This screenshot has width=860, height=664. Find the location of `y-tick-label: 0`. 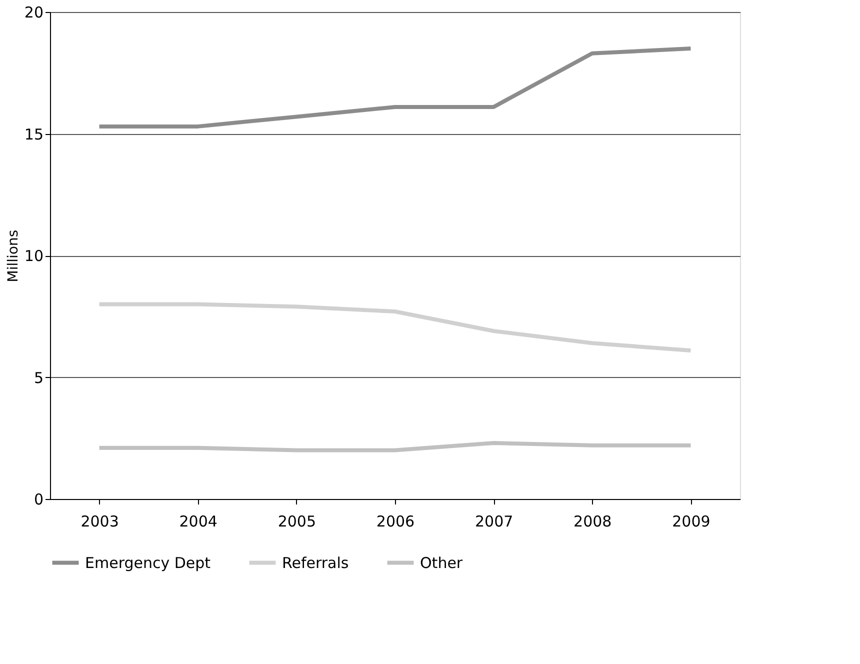

y-tick-label: 0 is located at coordinates (39, 499).